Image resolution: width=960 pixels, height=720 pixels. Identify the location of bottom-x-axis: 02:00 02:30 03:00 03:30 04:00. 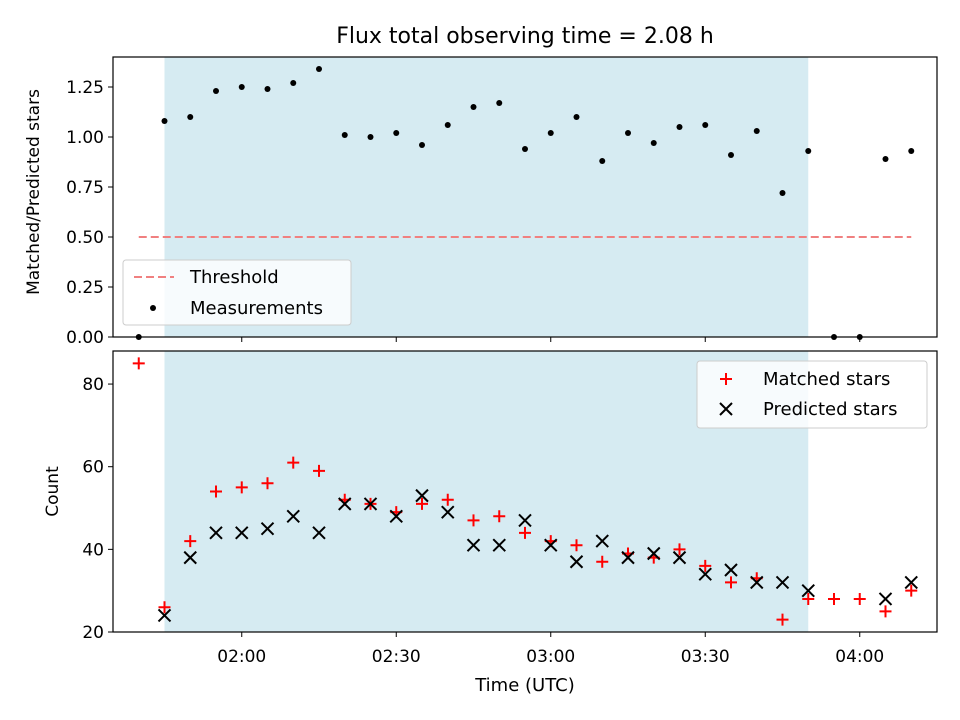
(550, 649).